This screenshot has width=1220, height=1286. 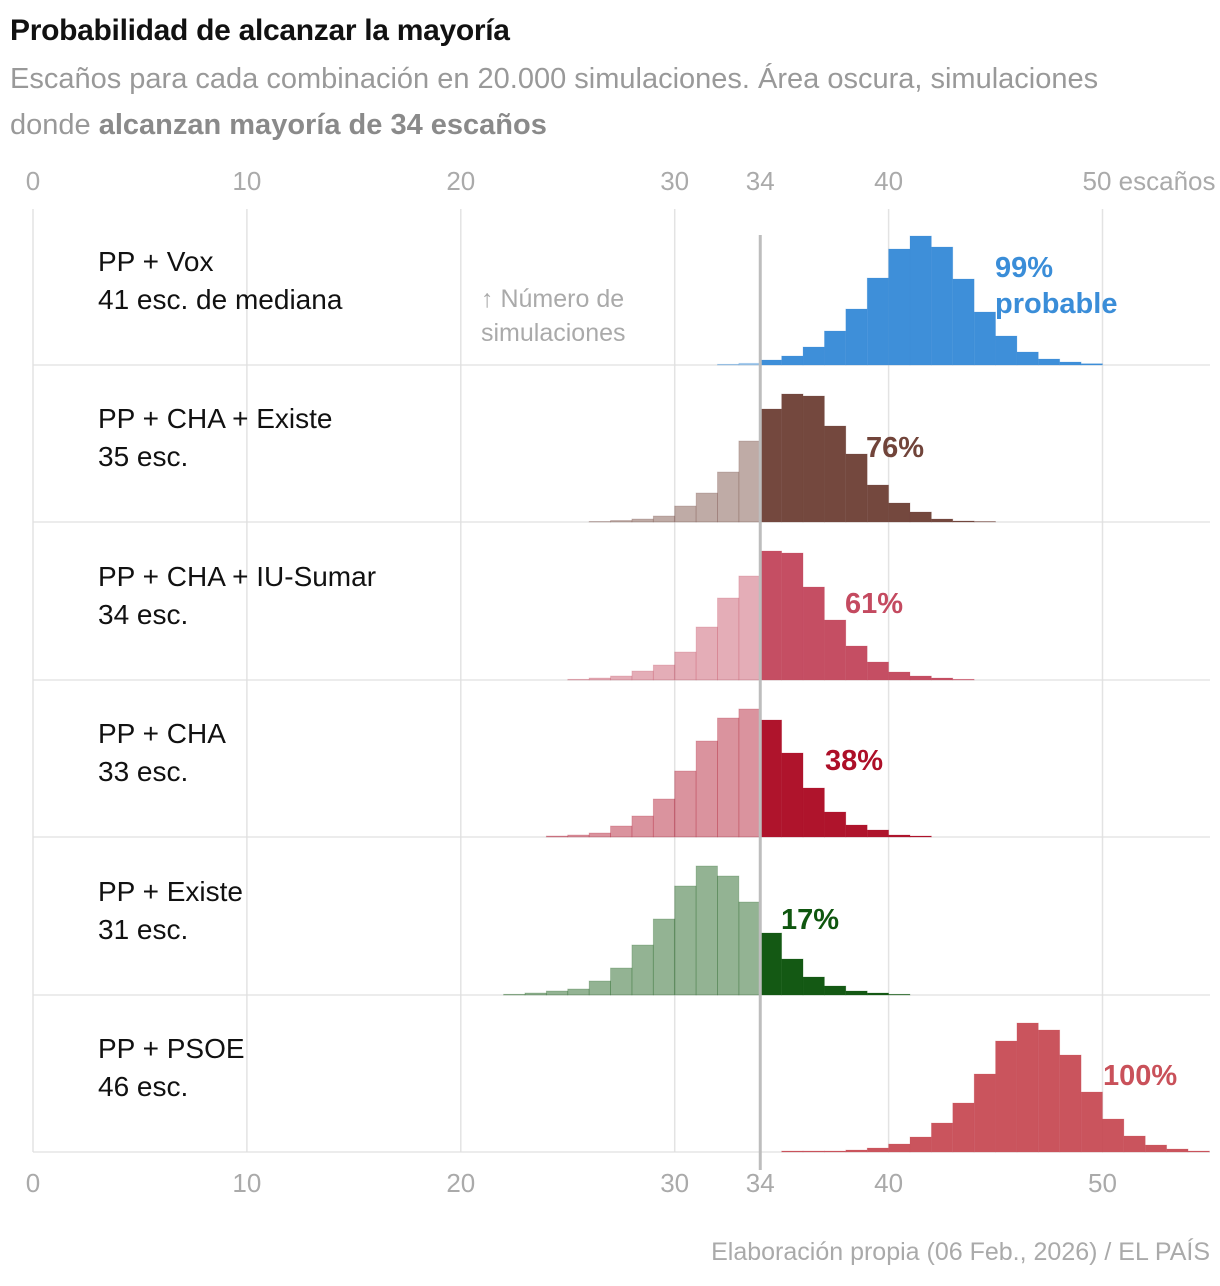 What do you see at coordinates (1056, 286) in the screenshot?
I see `probability-label: 99% probable` at bounding box center [1056, 286].